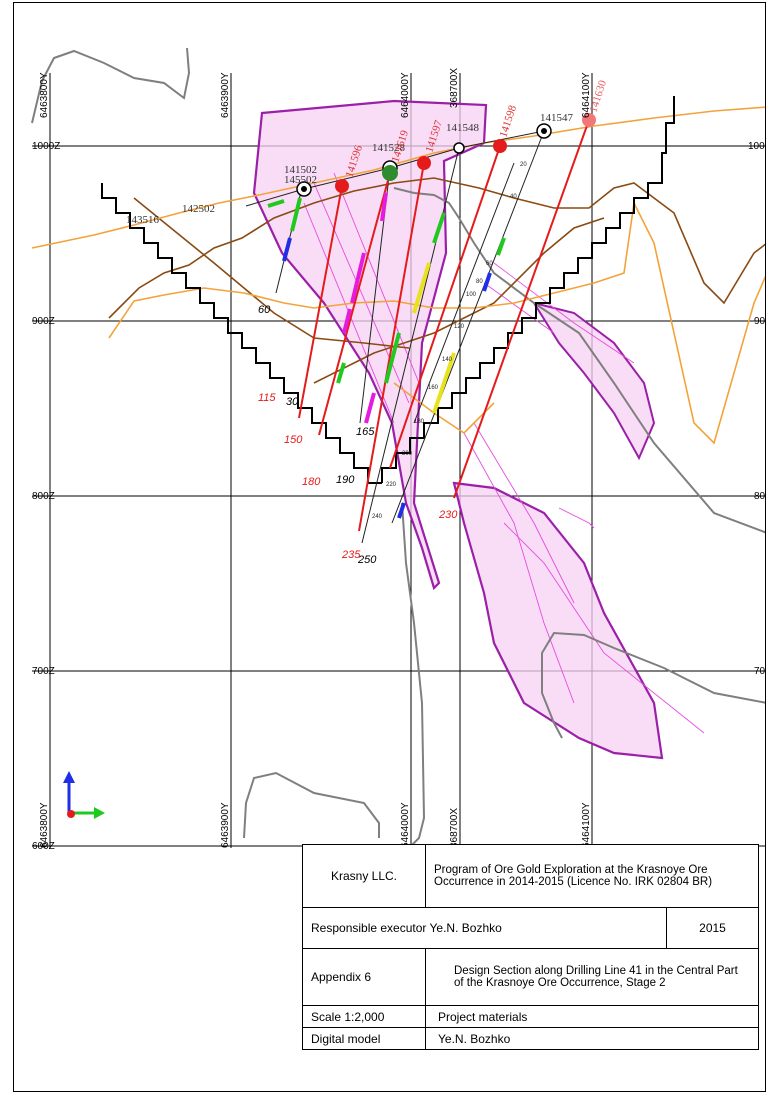 The width and height of the screenshot is (769, 1096). What do you see at coordinates (479, 282) in the screenshot?
I see `depth-tick: 80` at bounding box center [479, 282].